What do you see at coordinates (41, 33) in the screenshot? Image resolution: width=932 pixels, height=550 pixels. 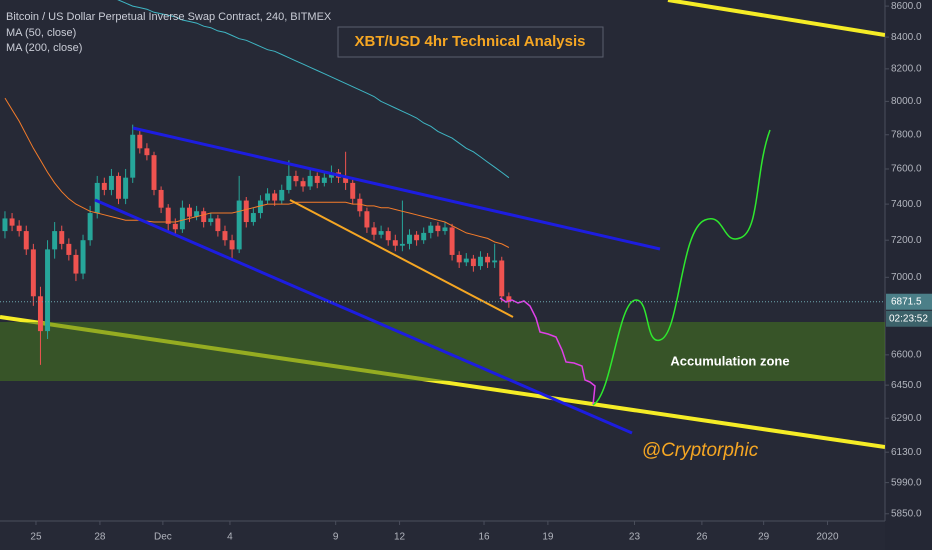 I see `legend-entry: MA (50, close)` at bounding box center [41, 33].